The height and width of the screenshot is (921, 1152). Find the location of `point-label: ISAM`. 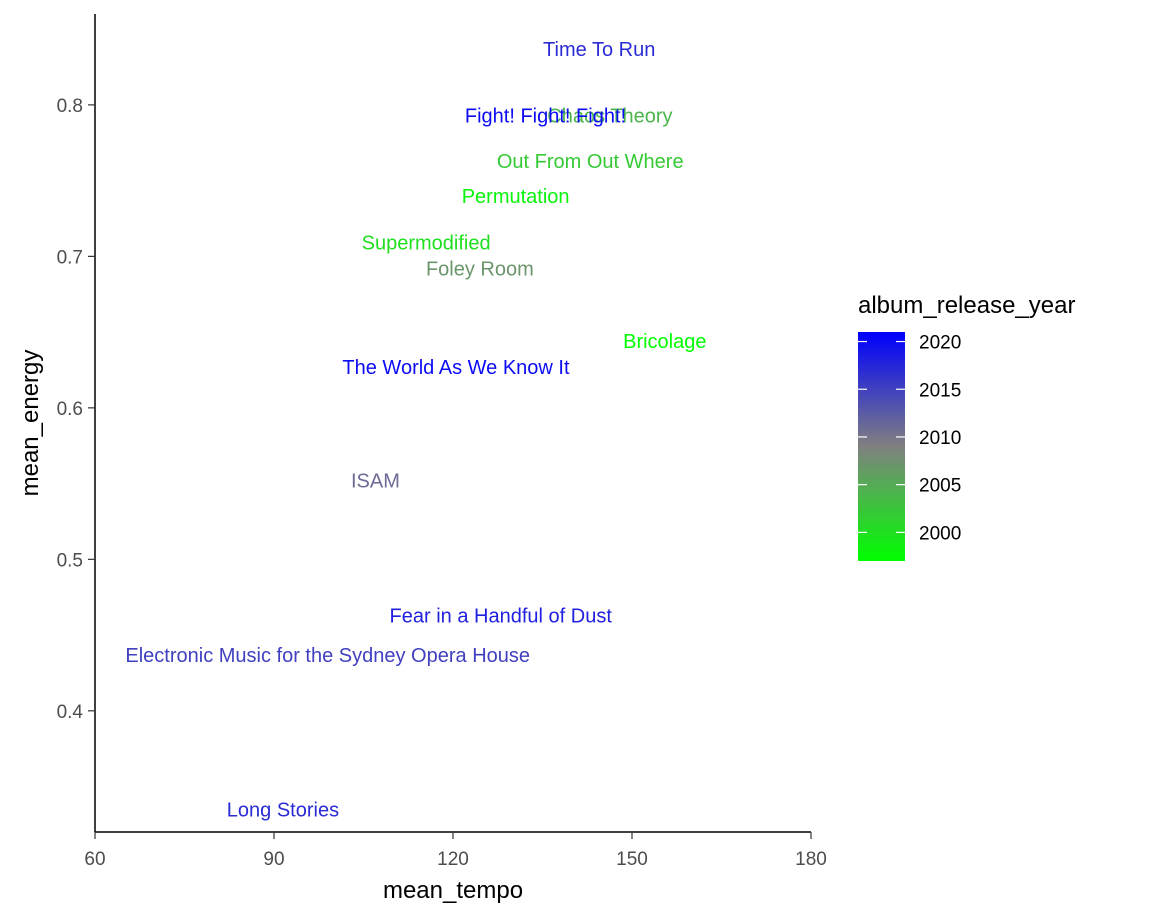

point-label: ISAM is located at coordinates (375, 482).